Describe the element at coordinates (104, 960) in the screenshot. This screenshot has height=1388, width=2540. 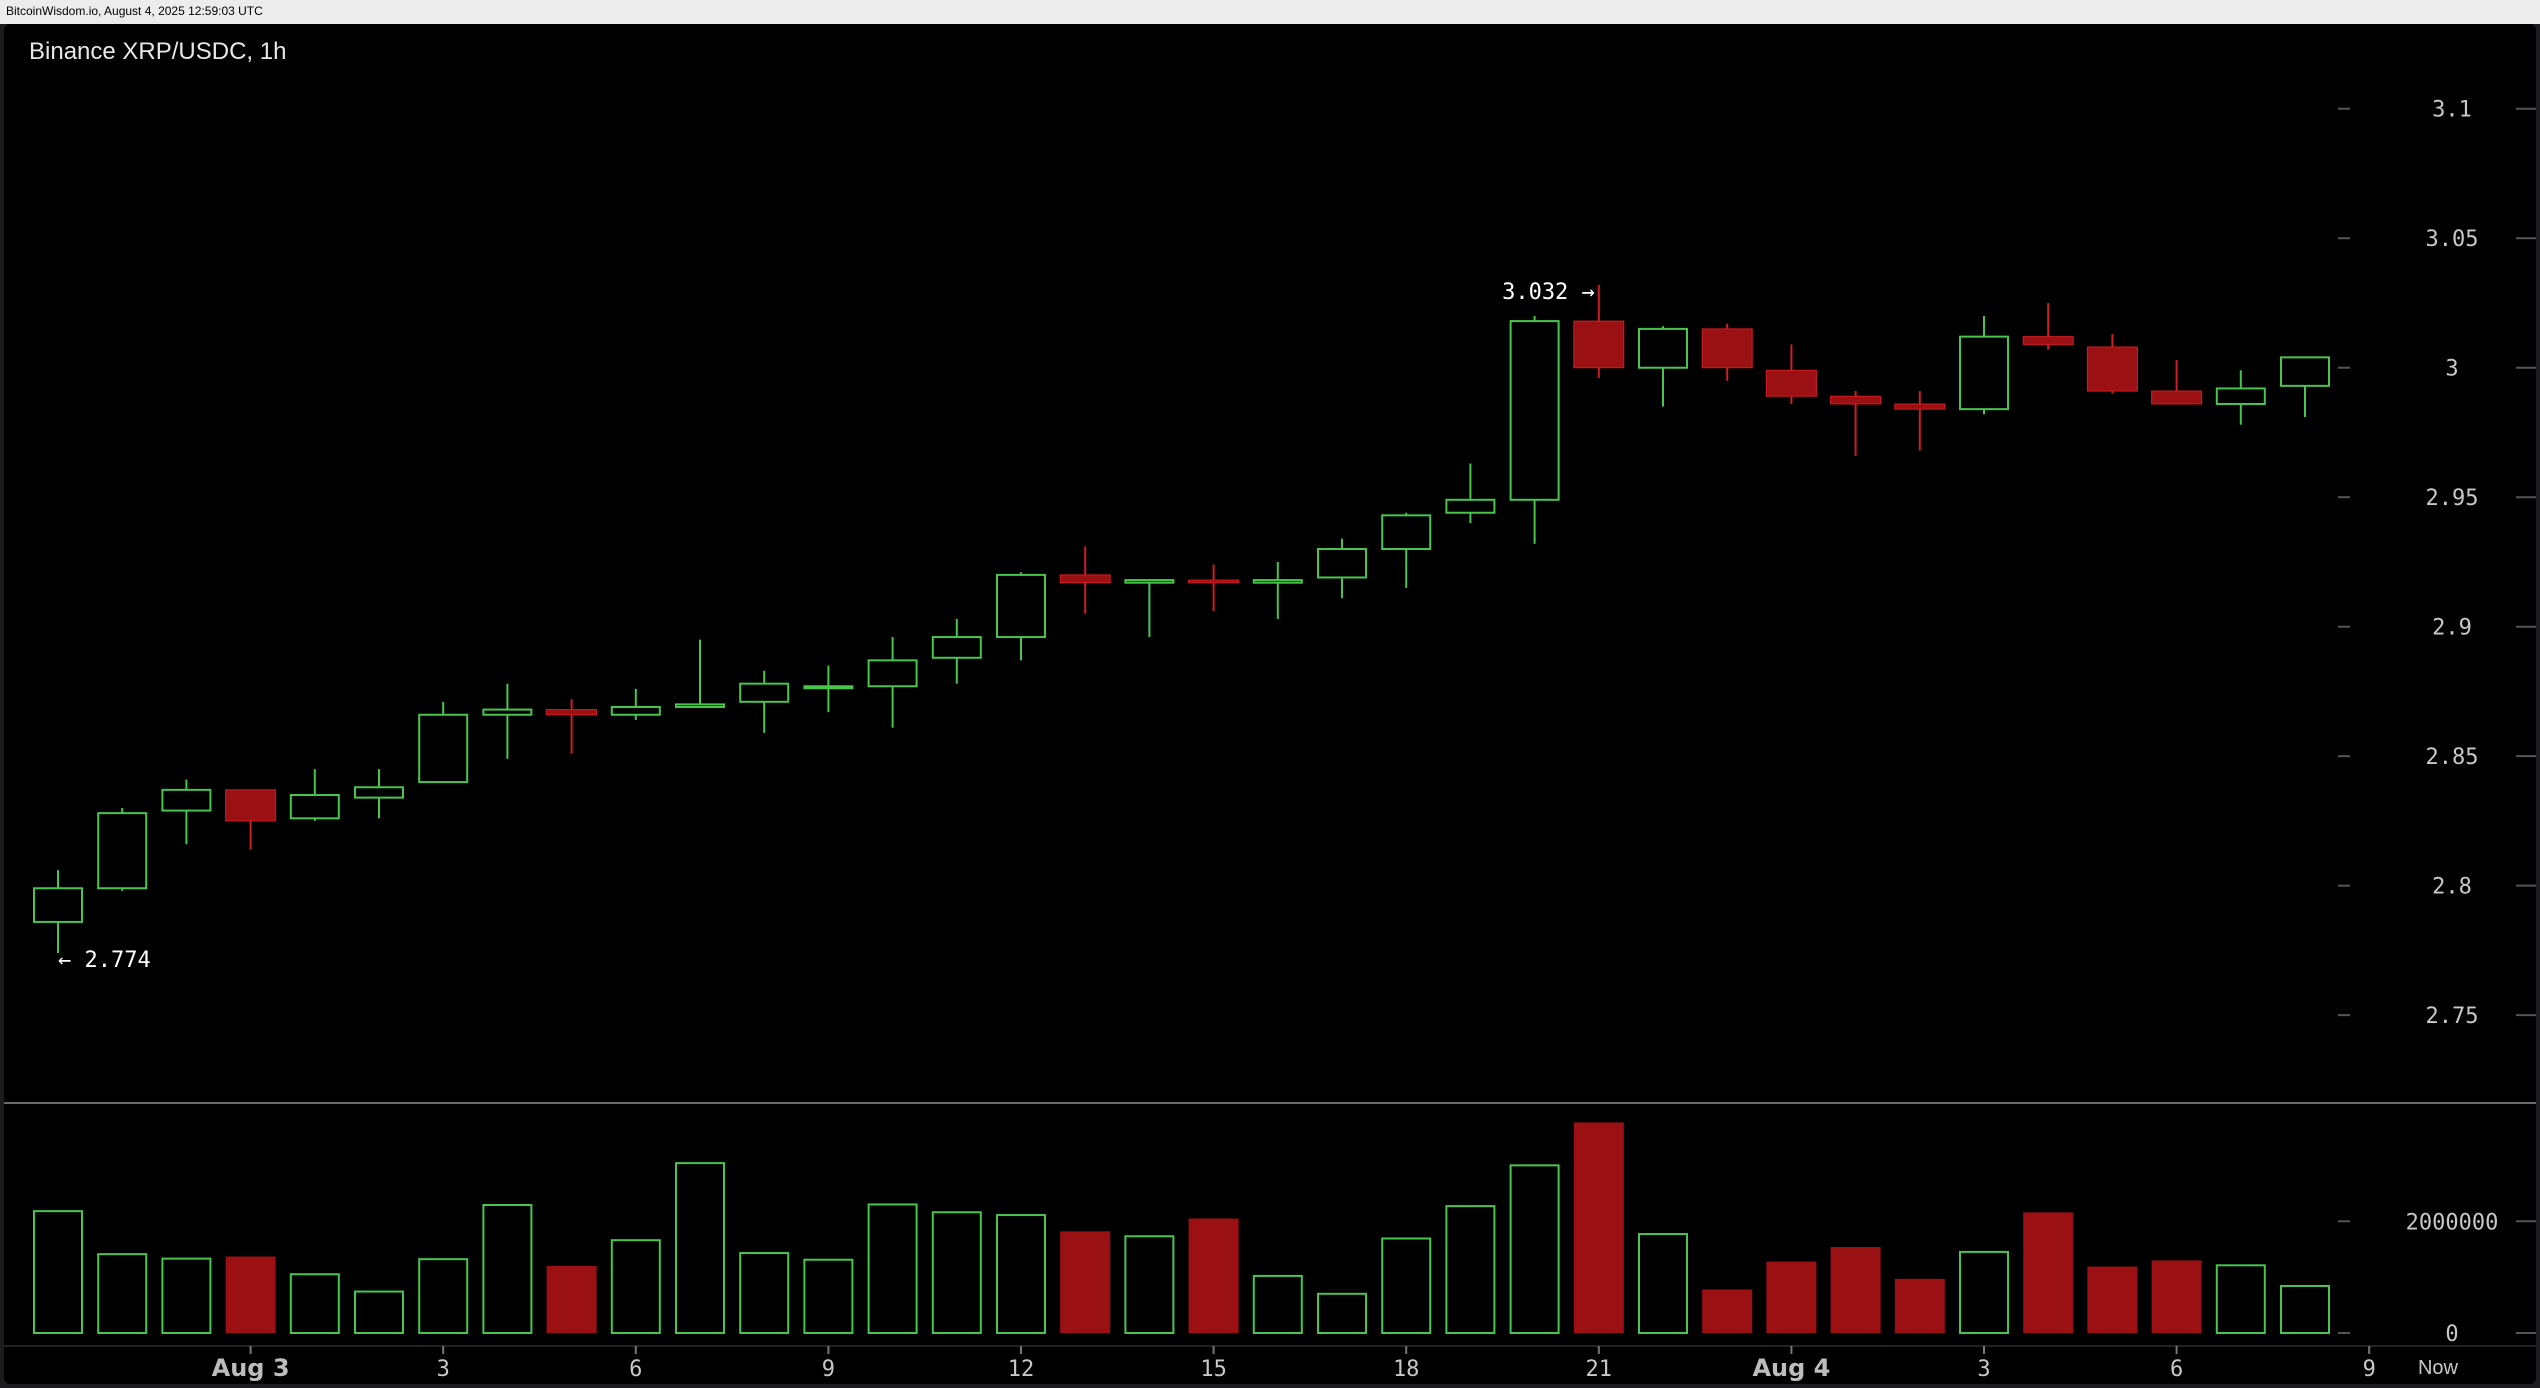
I see `low-price-annotation: ← 2.774` at that location.